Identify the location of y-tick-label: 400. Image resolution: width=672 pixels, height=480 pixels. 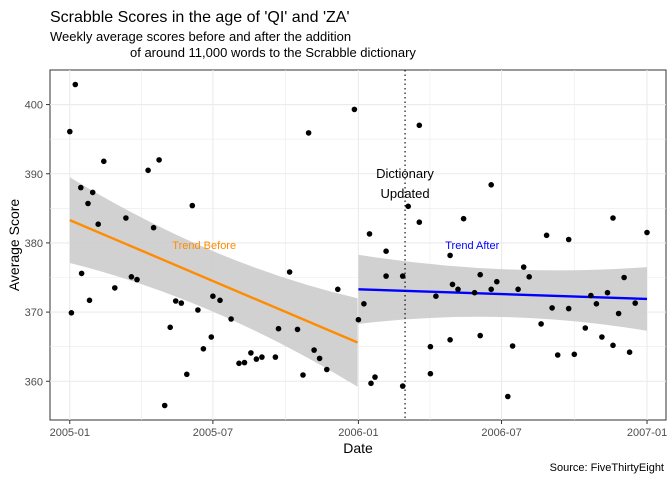
(34, 106).